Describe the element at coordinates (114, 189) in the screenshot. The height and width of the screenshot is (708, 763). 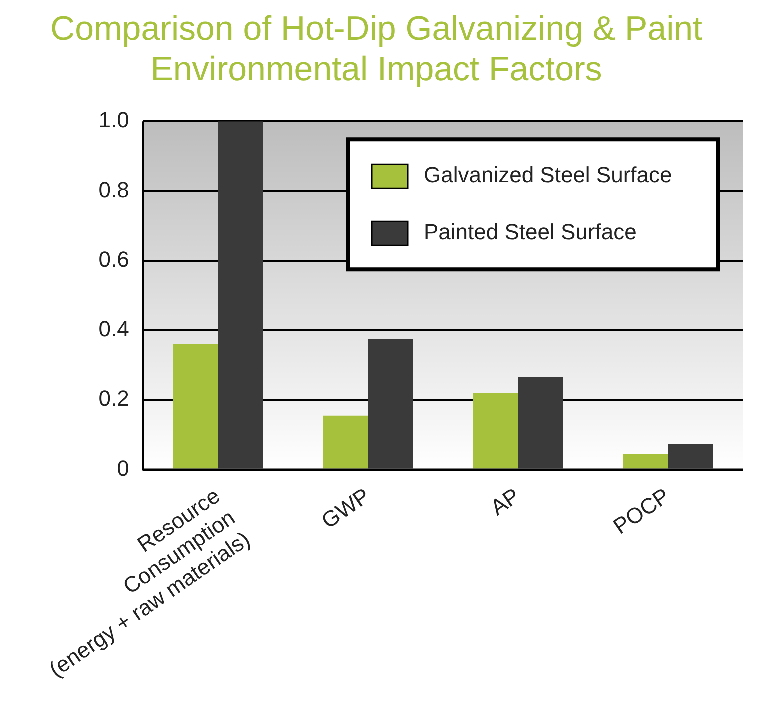
I see `y-tick-label: 0.8` at that location.